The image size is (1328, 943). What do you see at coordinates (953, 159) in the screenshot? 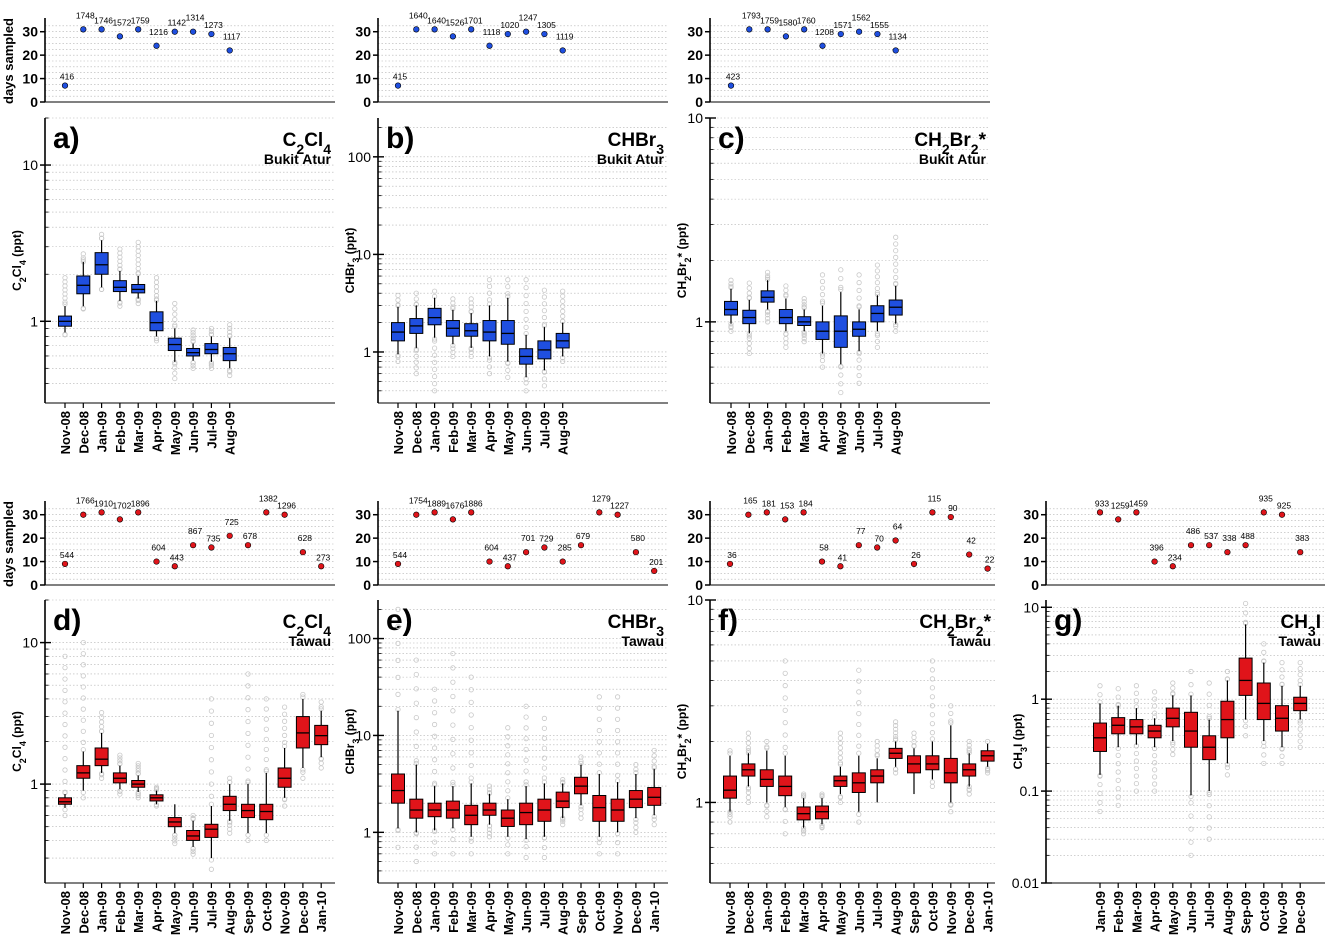
I see `site-name: Bukit Atur` at bounding box center [953, 159].